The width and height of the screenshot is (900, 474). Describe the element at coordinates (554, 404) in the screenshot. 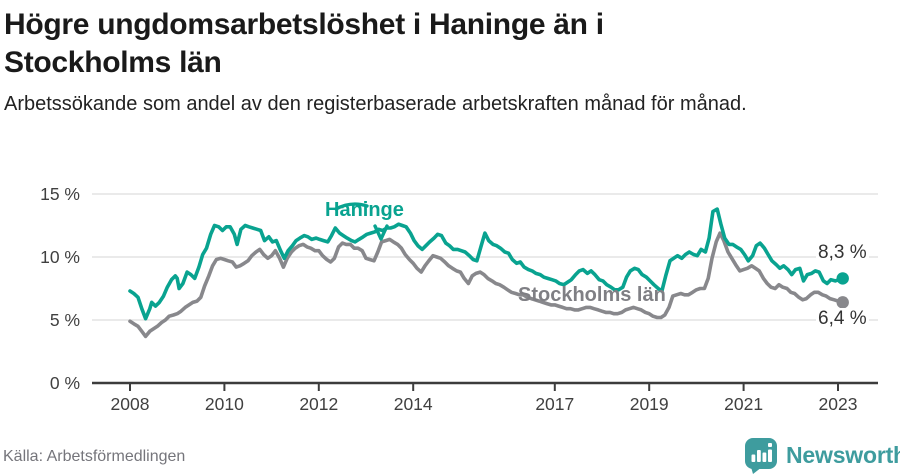

I see `x-tick-label: 2017` at that location.